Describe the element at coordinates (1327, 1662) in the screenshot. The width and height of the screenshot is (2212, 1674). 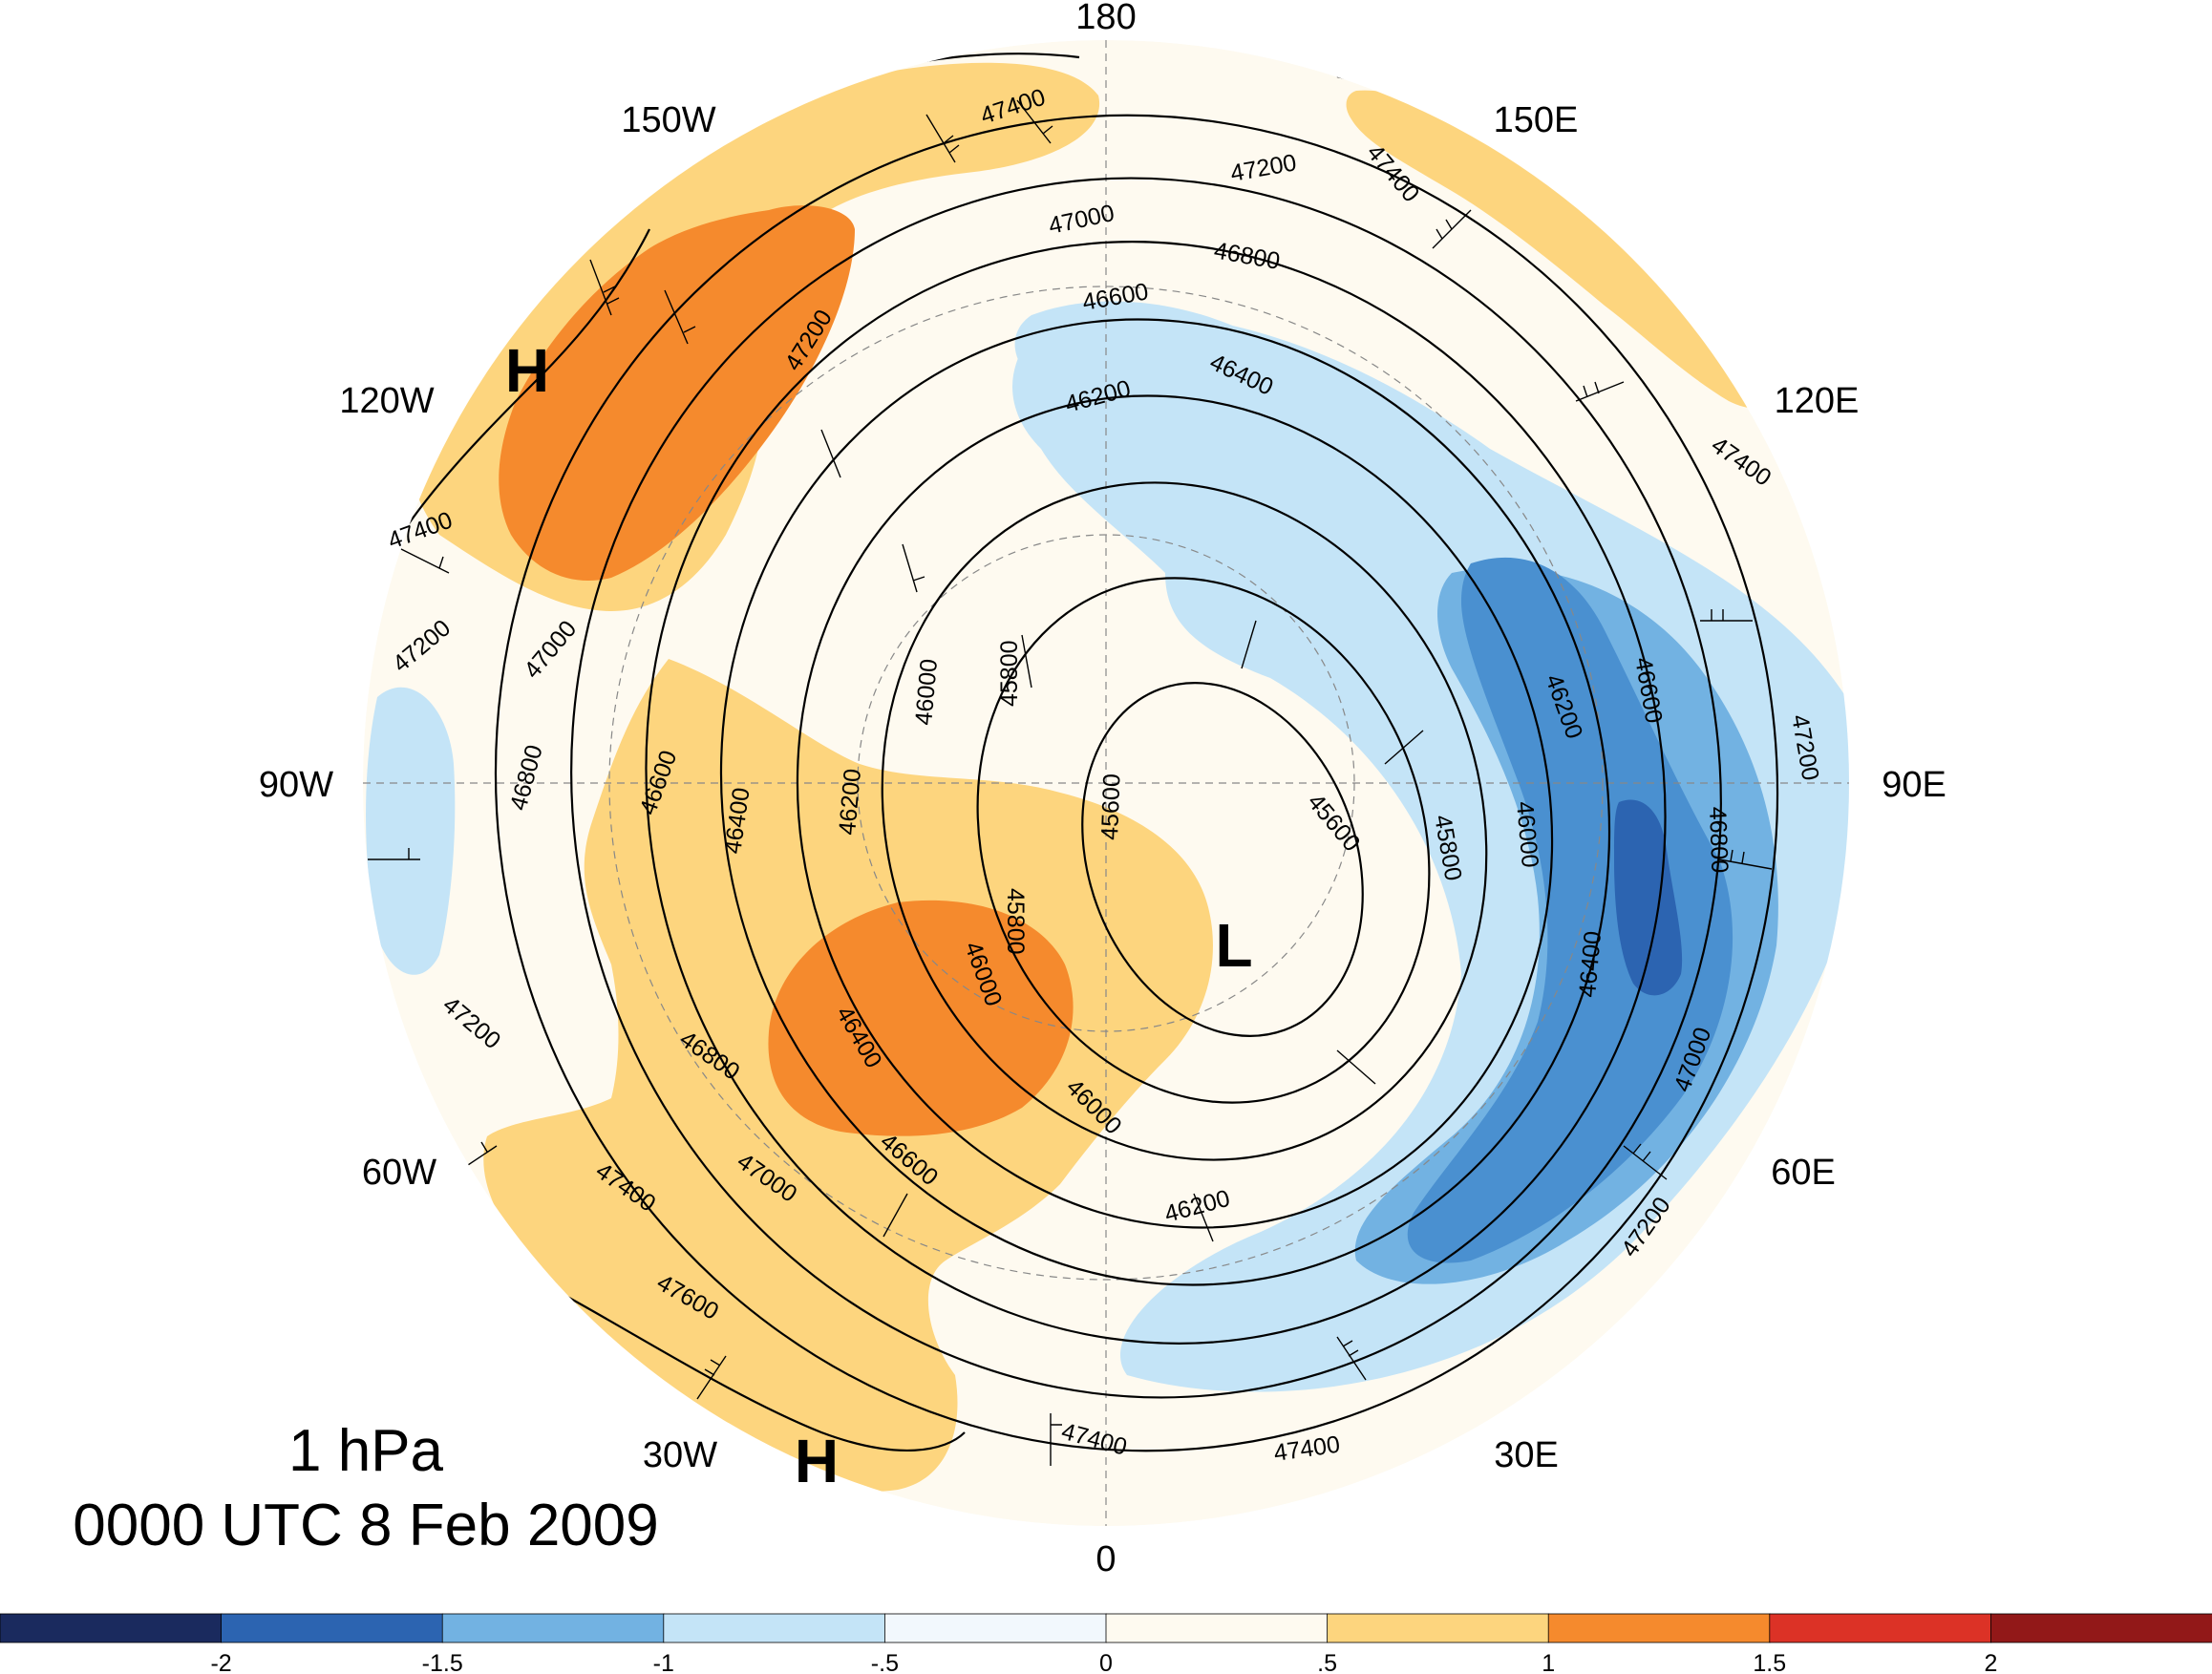
I see `colorbar-tick-label: .5` at that location.